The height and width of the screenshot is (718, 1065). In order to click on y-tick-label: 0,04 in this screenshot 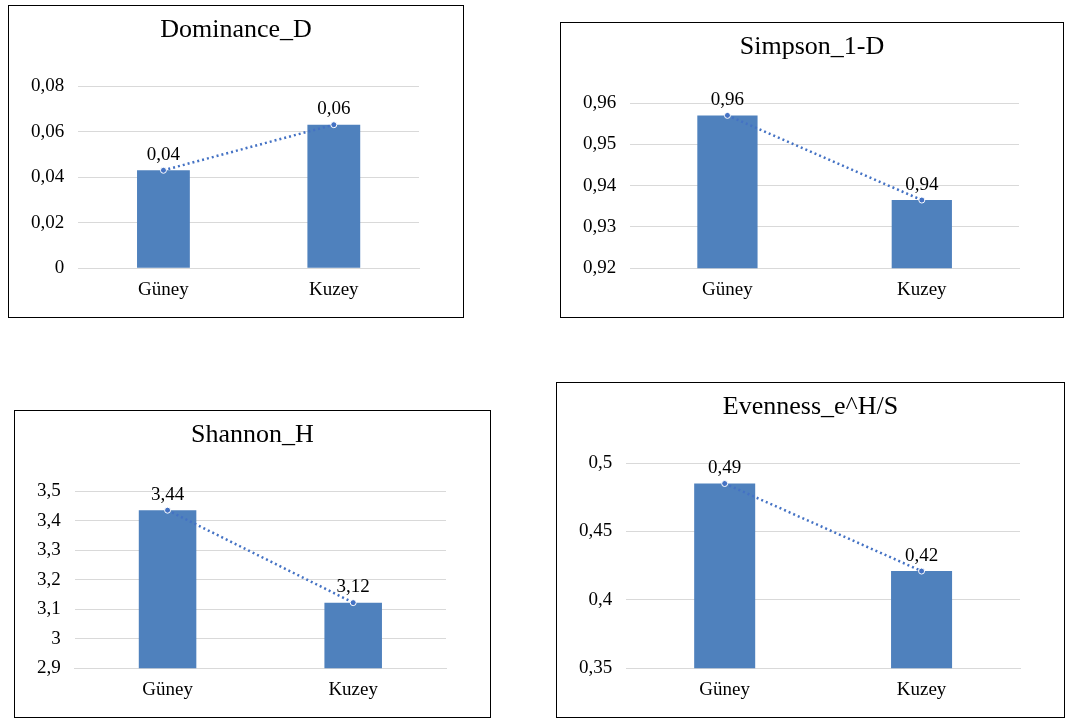, I will do `click(48, 176)`.